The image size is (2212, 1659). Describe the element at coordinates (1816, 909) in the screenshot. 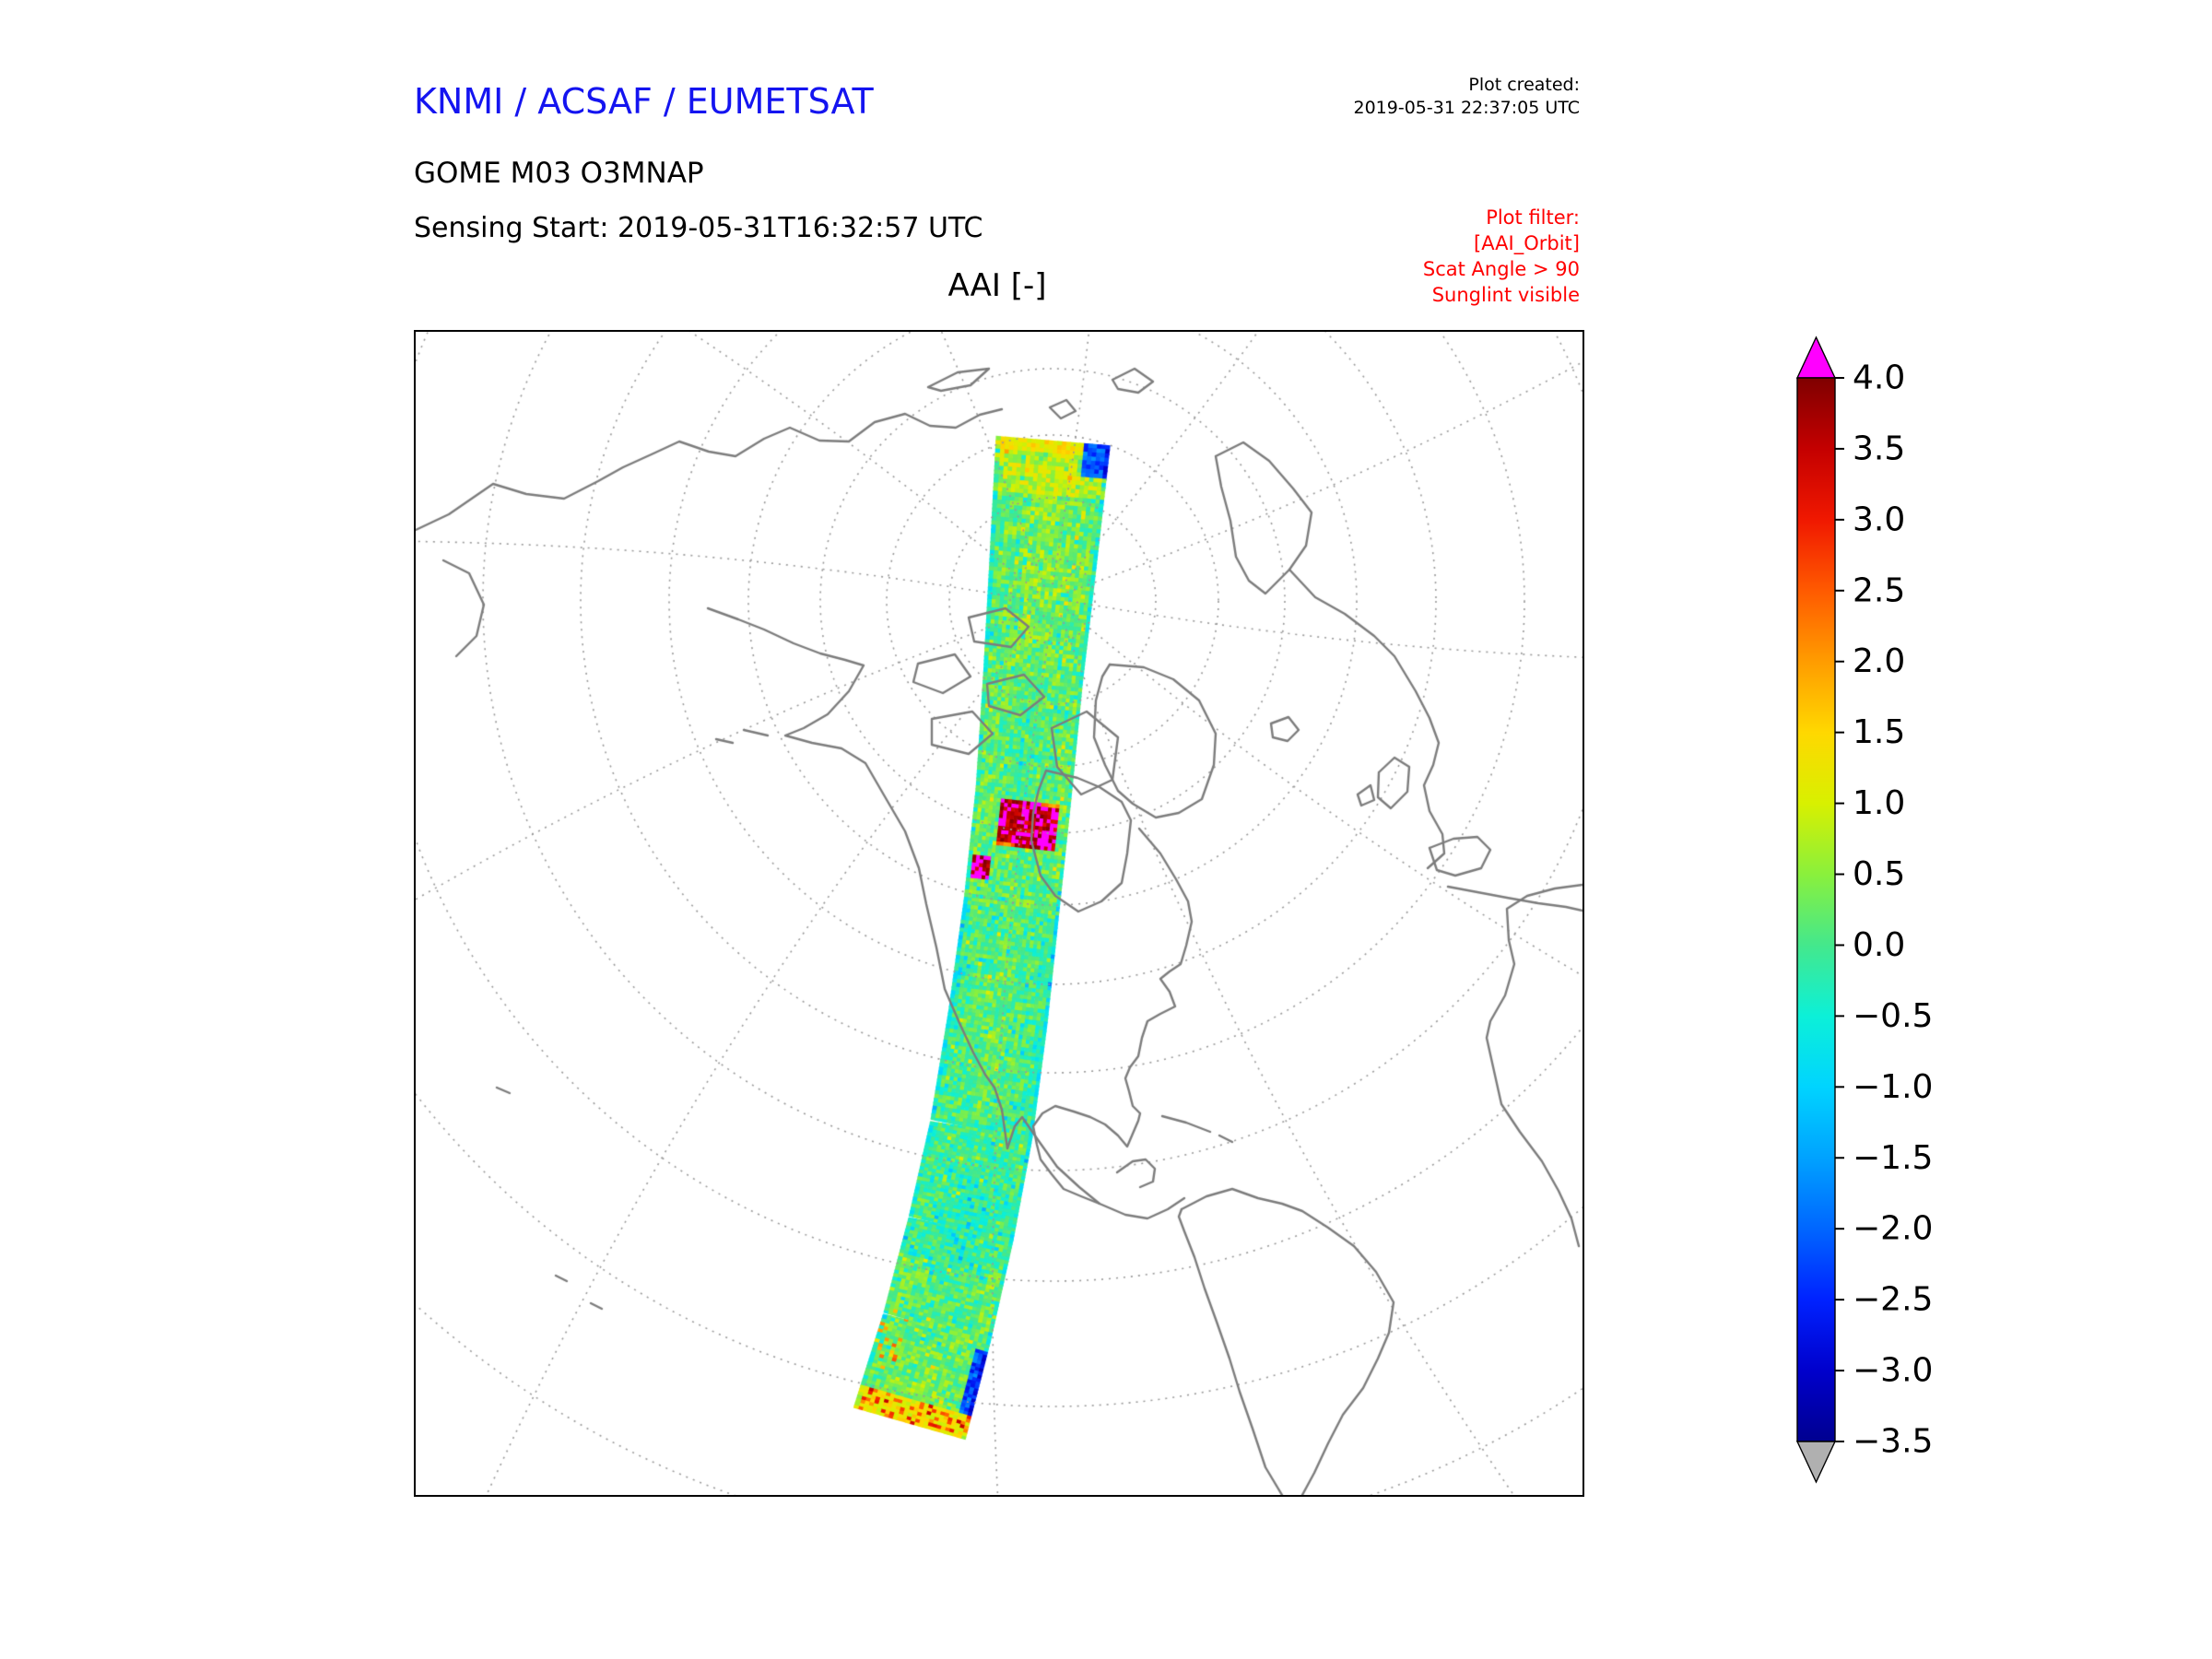

I see `colorbar-gradient-bar` at that location.